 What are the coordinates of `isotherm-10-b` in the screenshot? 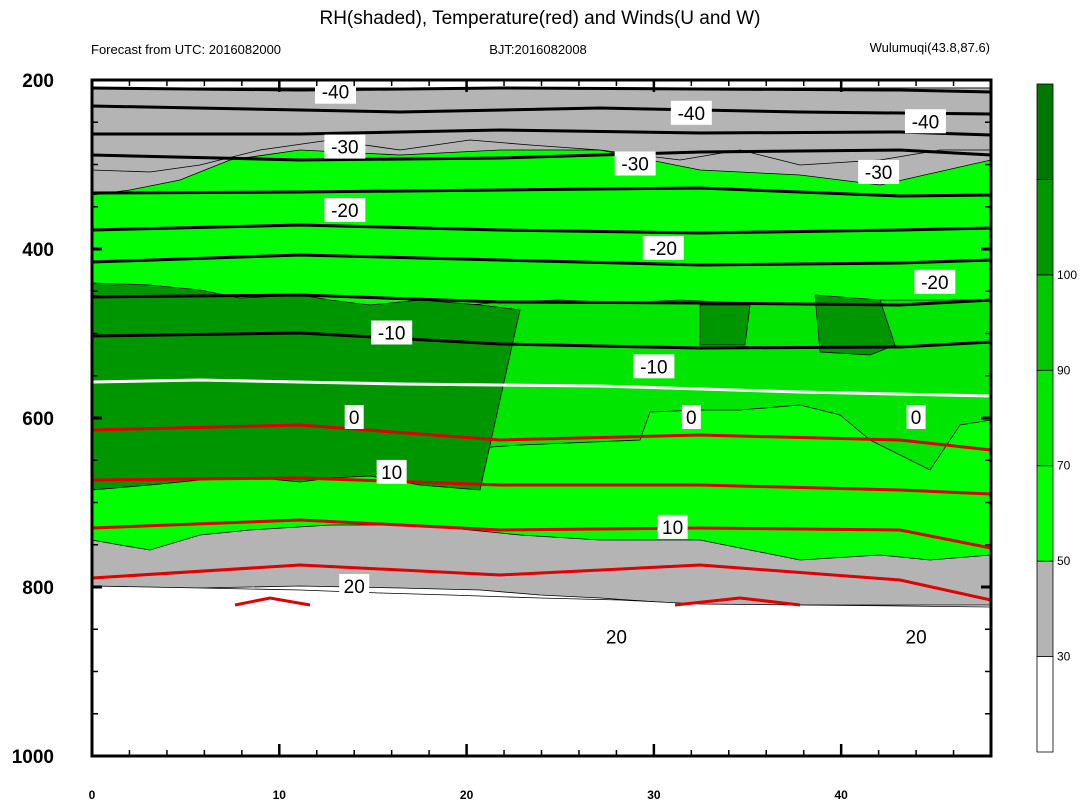 It's located at (541, 486).